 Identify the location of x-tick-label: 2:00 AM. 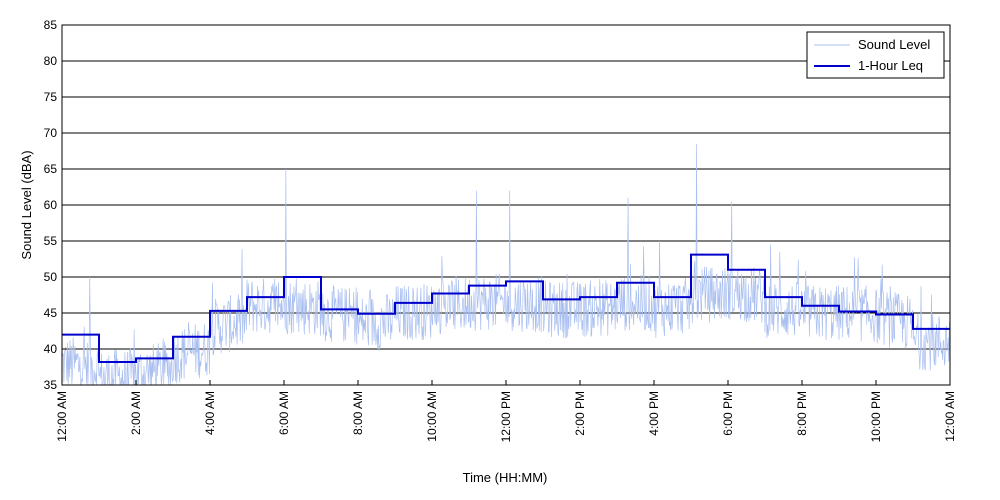
(136, 413).